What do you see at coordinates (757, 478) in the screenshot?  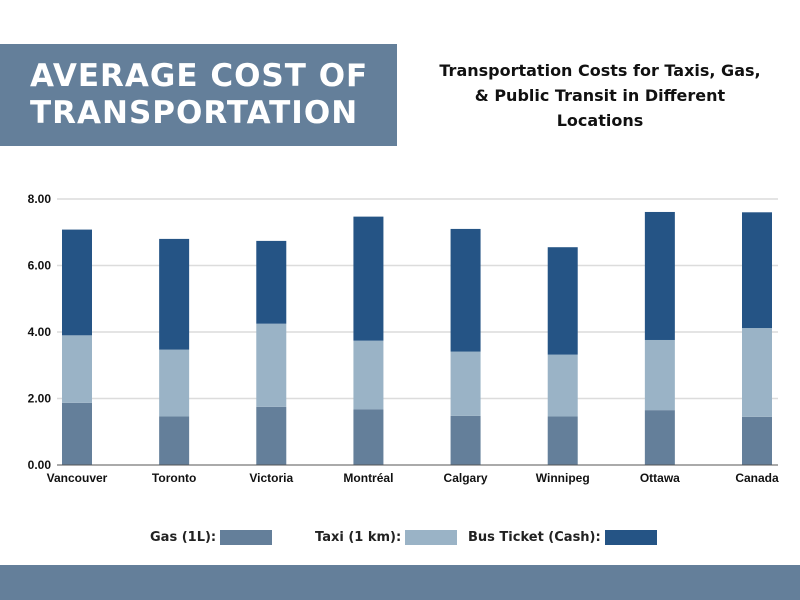 I see `x-tick-label: Canada` at bounding box center [757, 478].